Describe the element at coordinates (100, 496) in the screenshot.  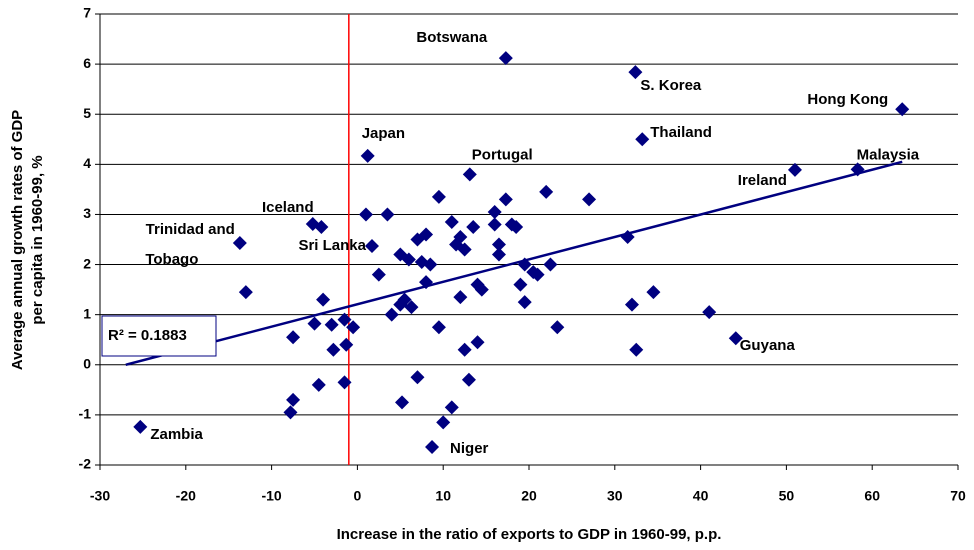
I see `x-tick-label: -30` at that location.